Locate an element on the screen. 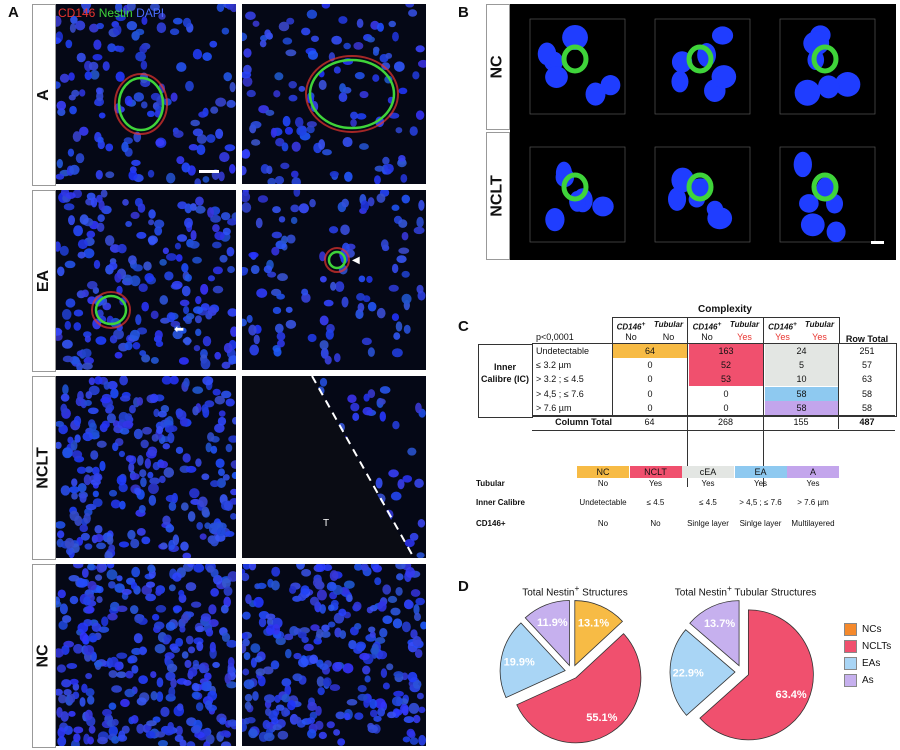  pie-slice-label: 13.7% is located at coordinates (719, 624).